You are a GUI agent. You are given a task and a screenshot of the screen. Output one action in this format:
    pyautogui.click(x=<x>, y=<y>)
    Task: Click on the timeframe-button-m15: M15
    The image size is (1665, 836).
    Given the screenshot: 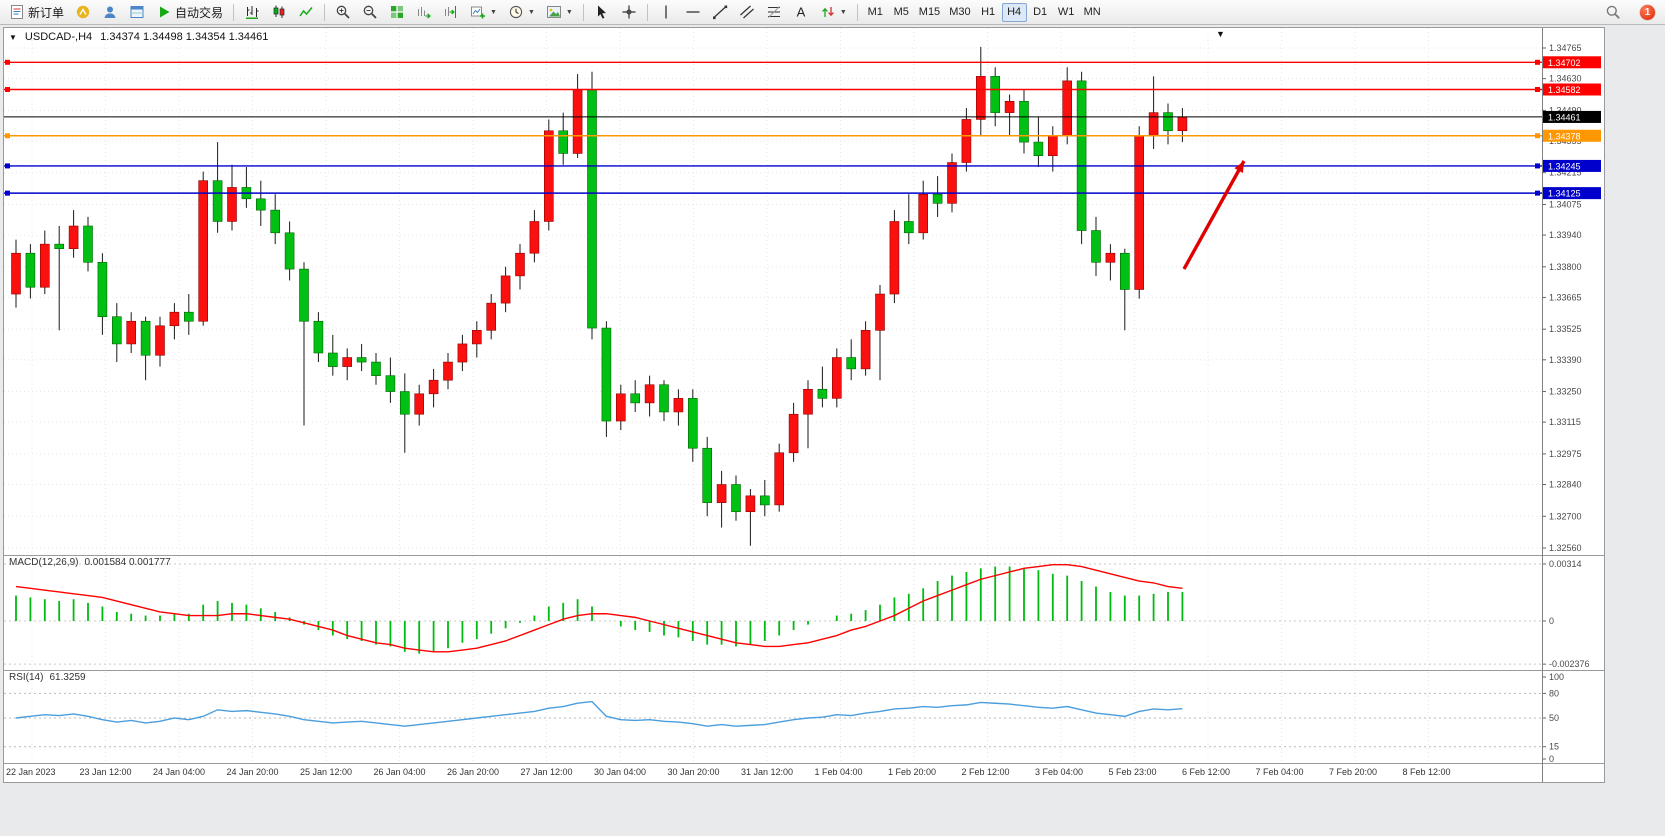 What is the action you would take?
    pyautogui.click(x=929, y=12)
    